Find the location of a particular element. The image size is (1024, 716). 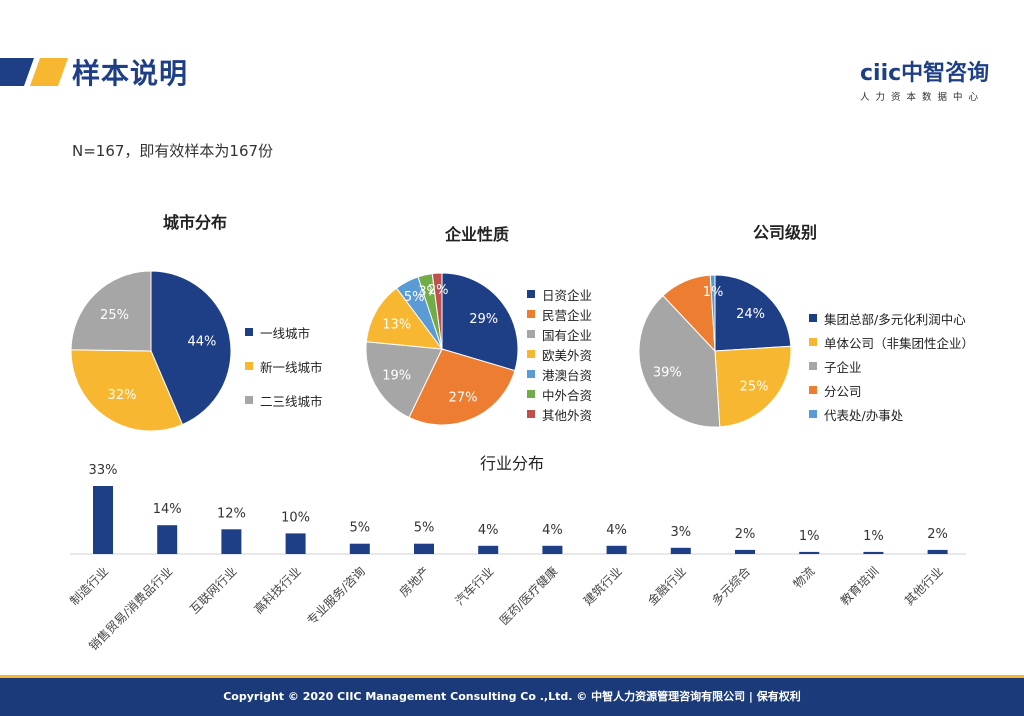

pie-data-label: 19% is located at coordinates (396, 376).